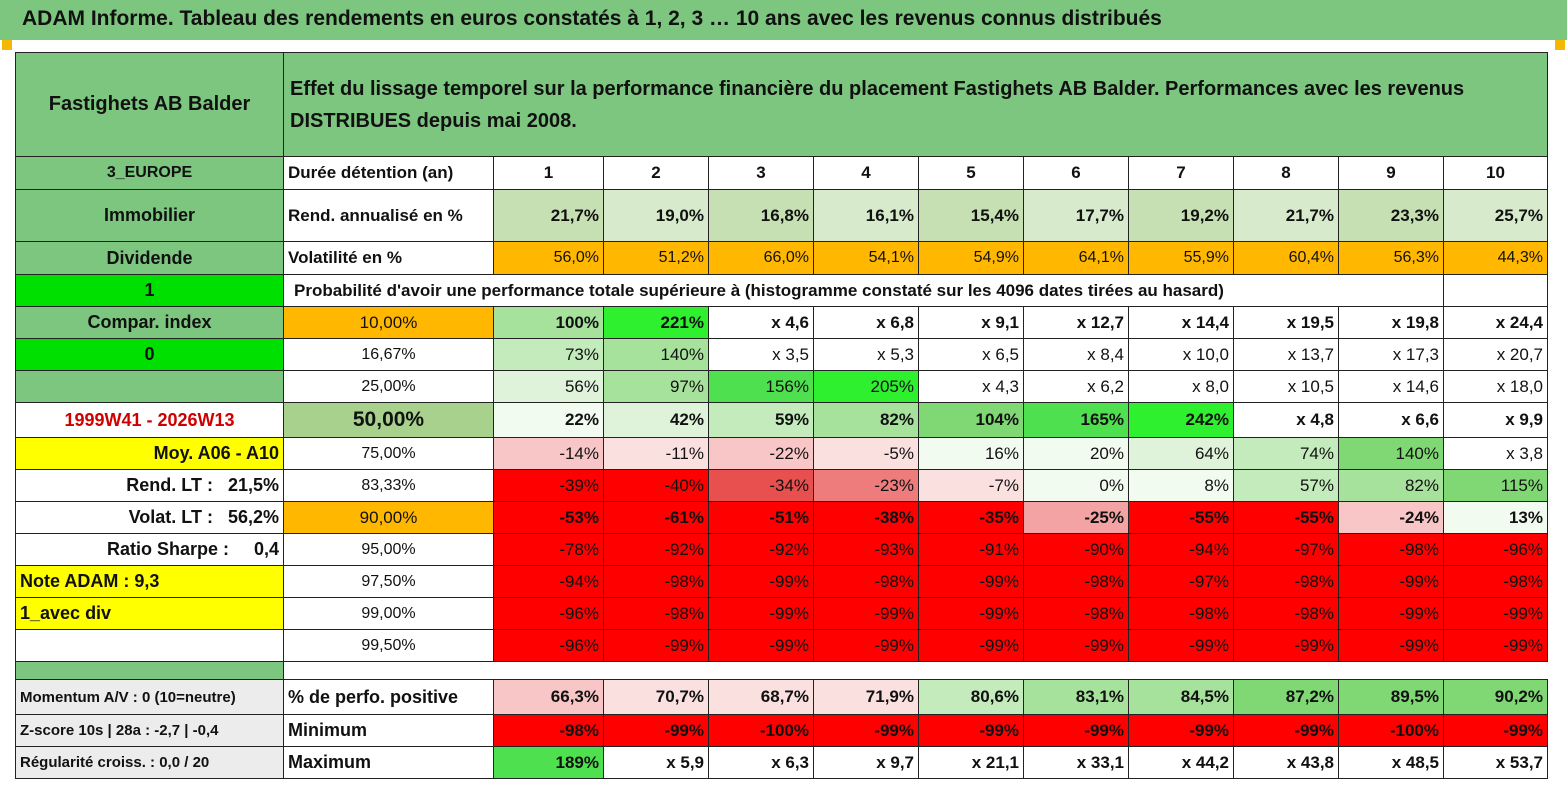  I want to click on minimum-value: -98%, so click(548, 730).